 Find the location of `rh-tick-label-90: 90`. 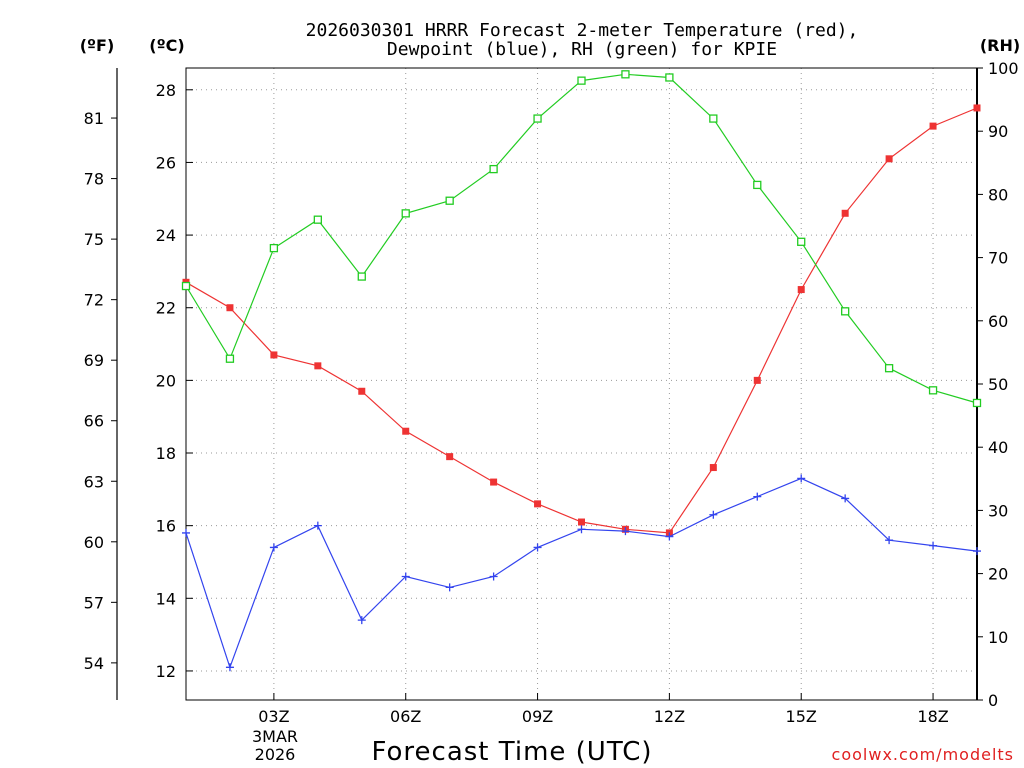

rh-tick-label-90: 90 is located at coordinates (998, 131).